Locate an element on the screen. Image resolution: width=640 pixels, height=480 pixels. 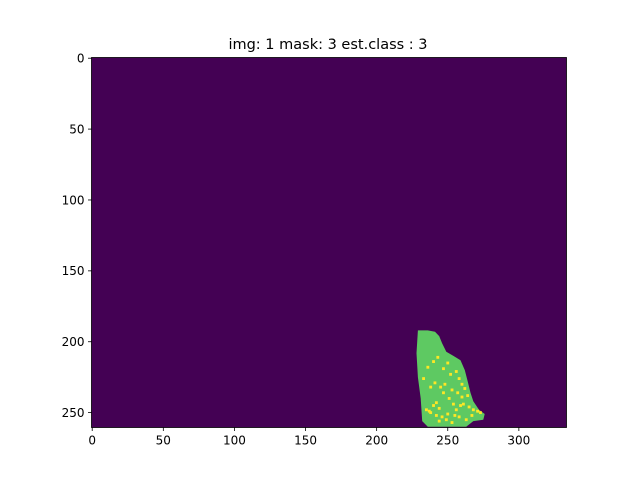
x-tick-label: 50 is located at coordinates (163, 441).